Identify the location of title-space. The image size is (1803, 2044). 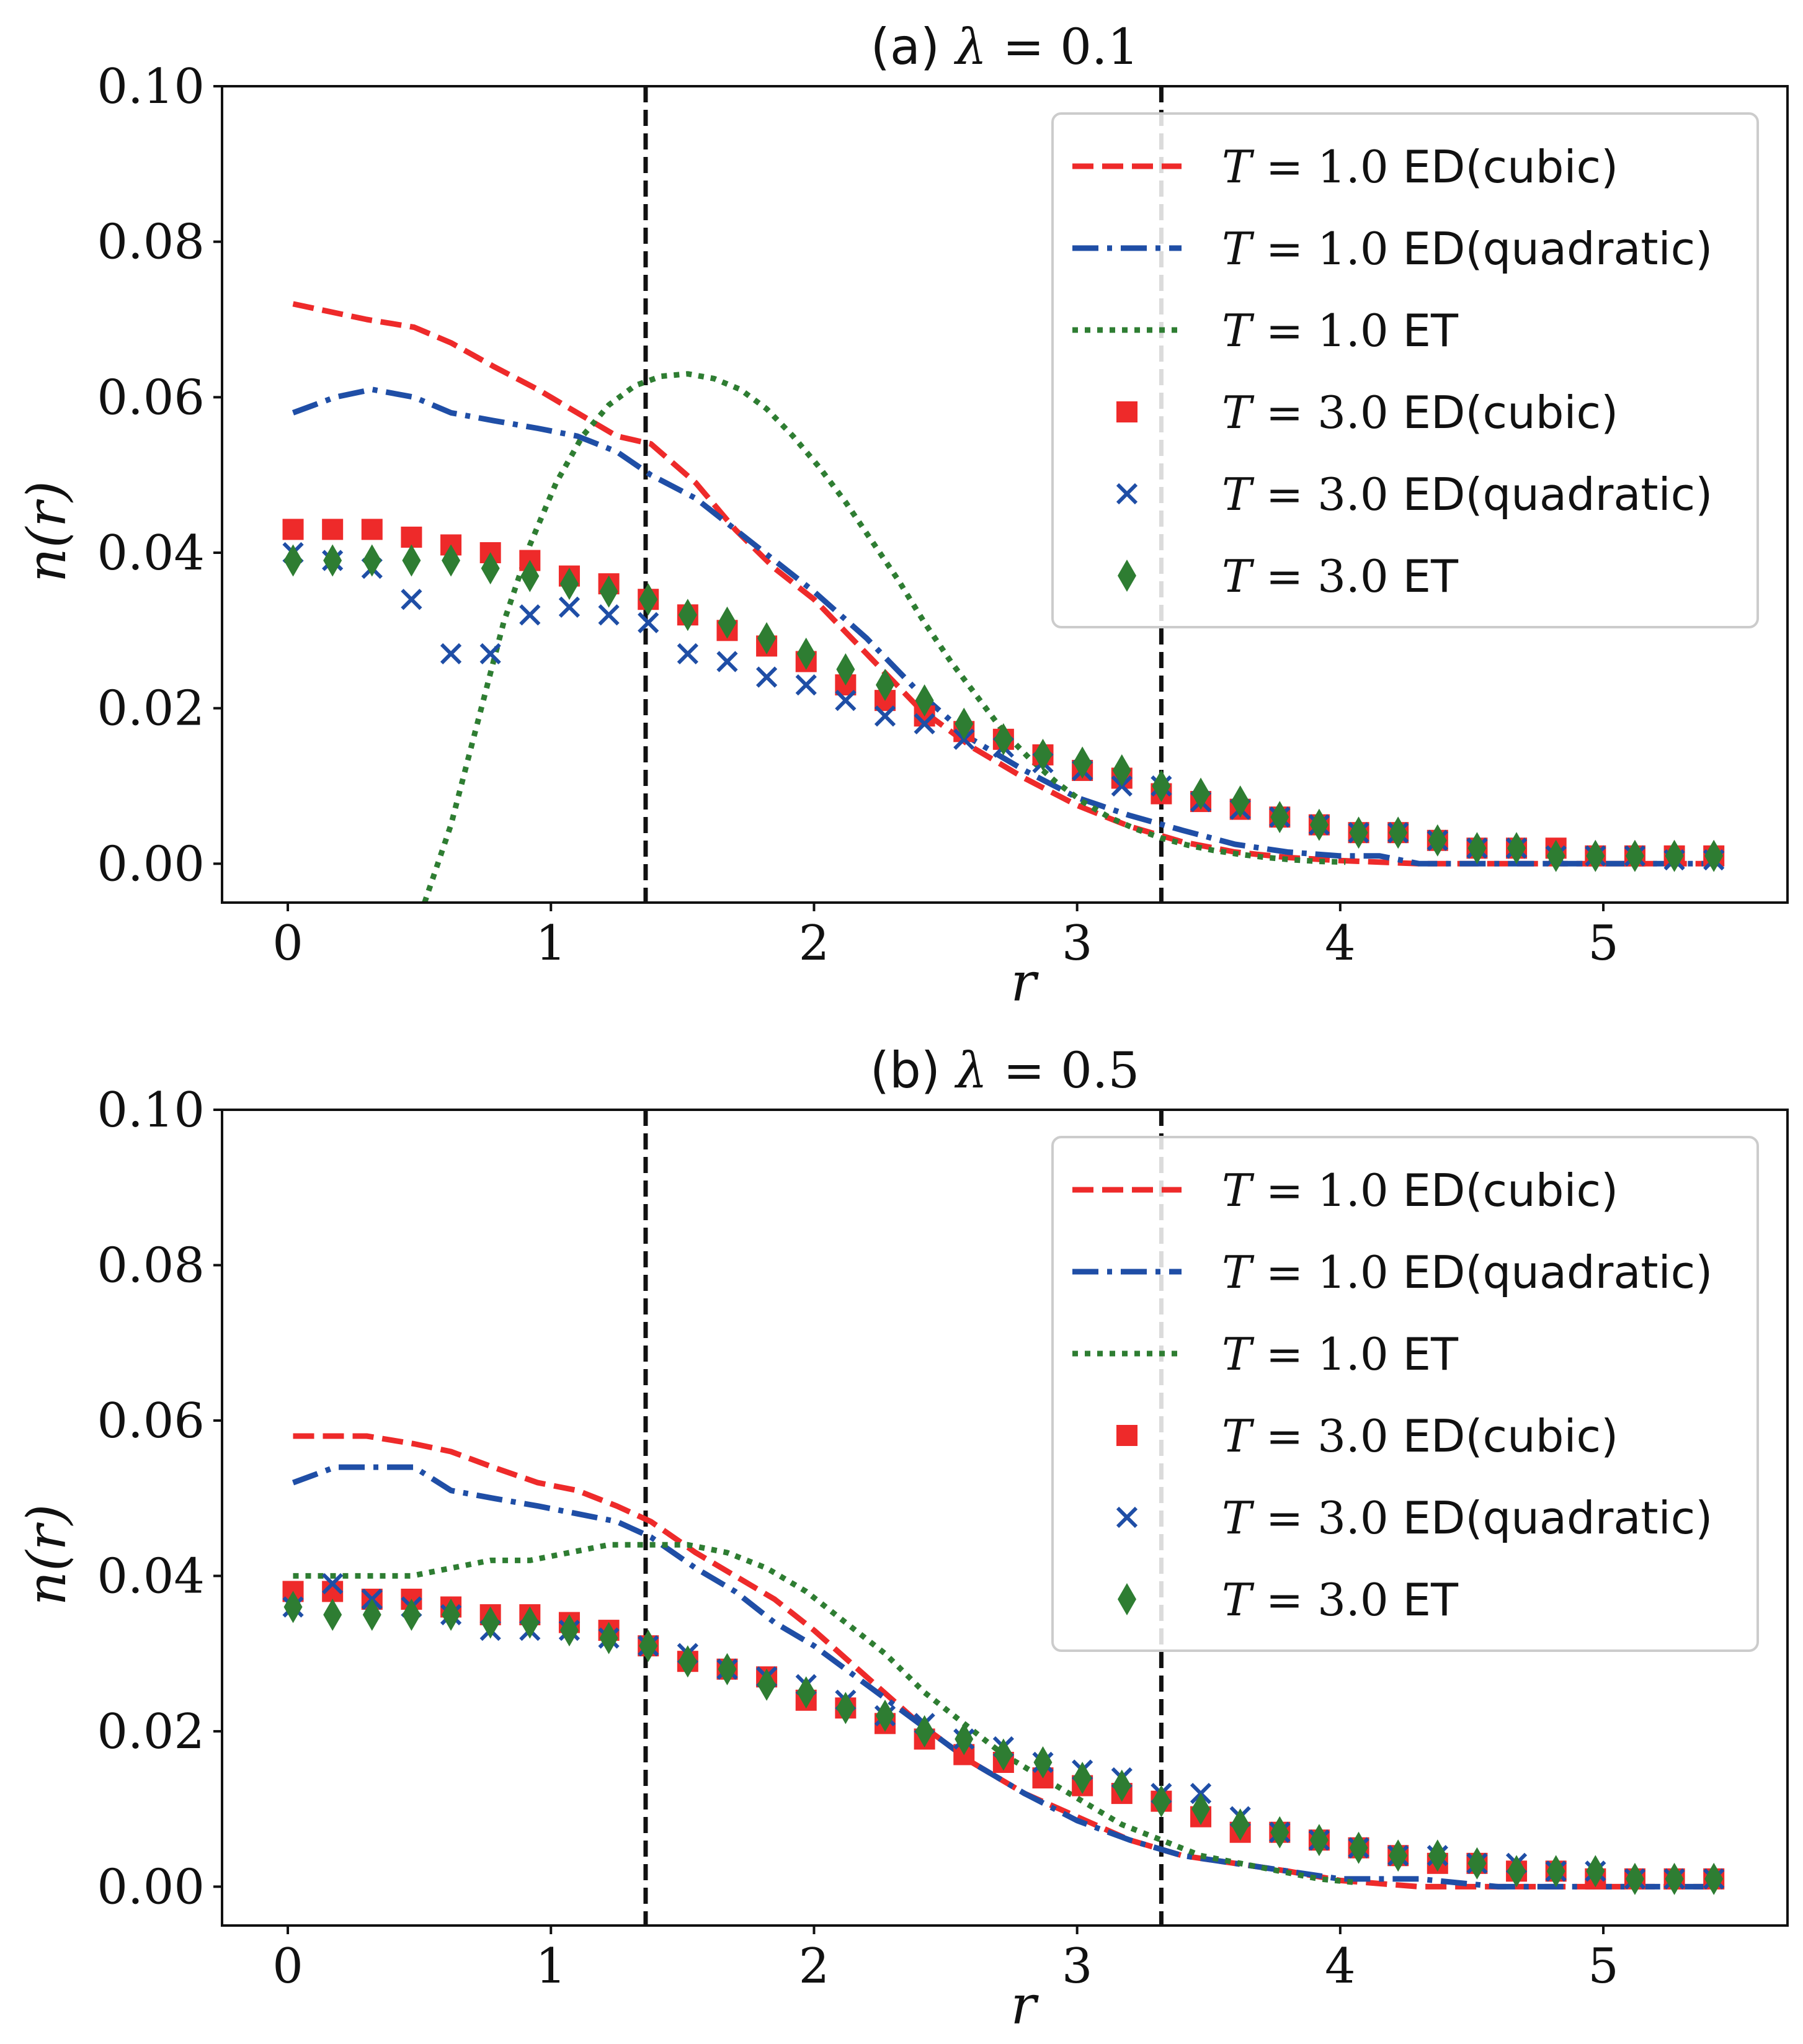
(948, 1070).